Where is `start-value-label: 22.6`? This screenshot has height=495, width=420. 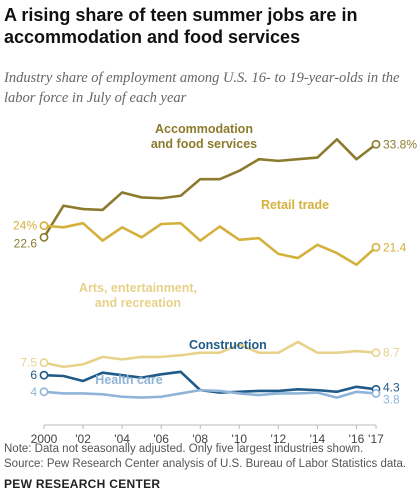 start-value-label: 22.6 is located at coordinates (26, 243).